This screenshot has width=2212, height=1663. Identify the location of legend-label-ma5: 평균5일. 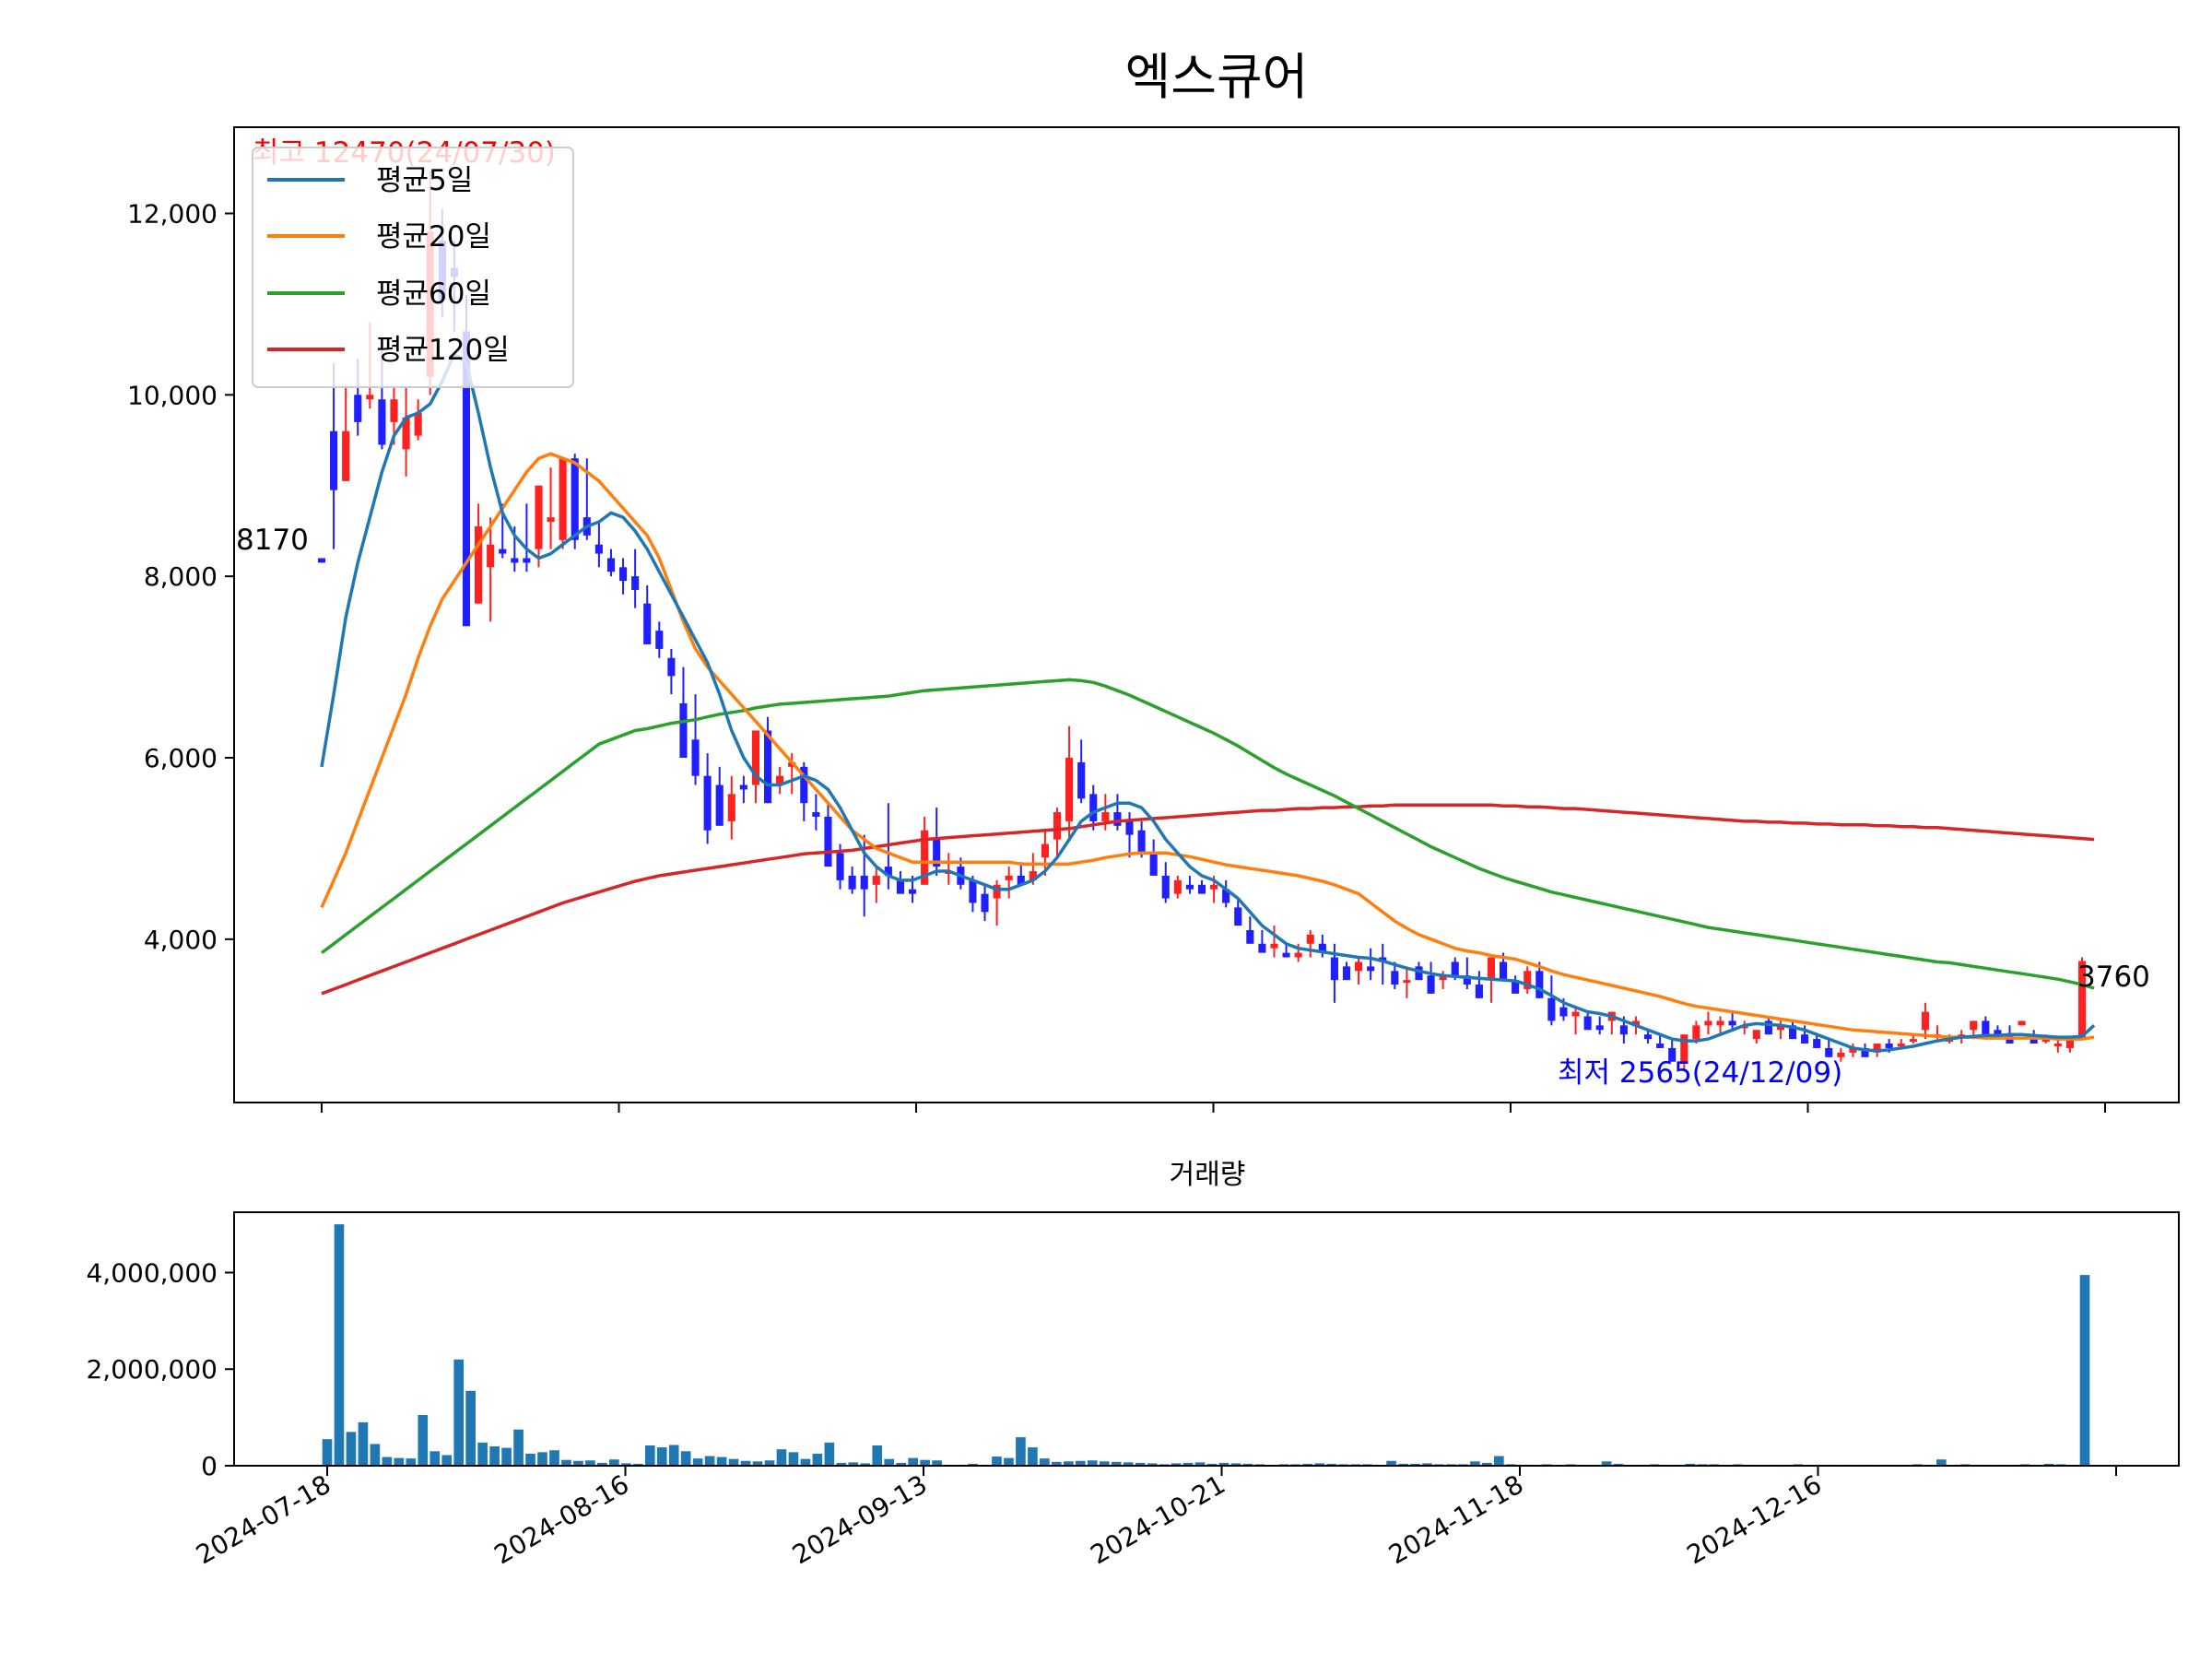
(424, 180).